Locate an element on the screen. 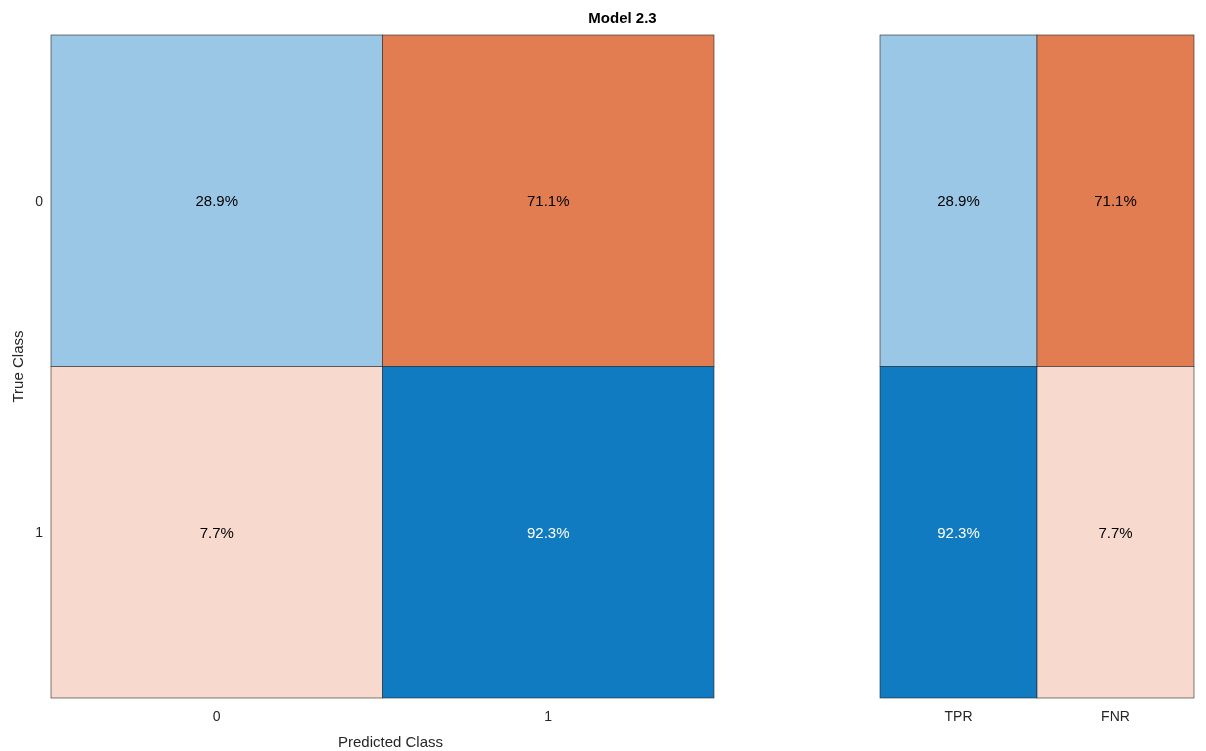 This screenshot has width=1206, height=751. x-tick-label: 1 is located at coordinates (548, 716).